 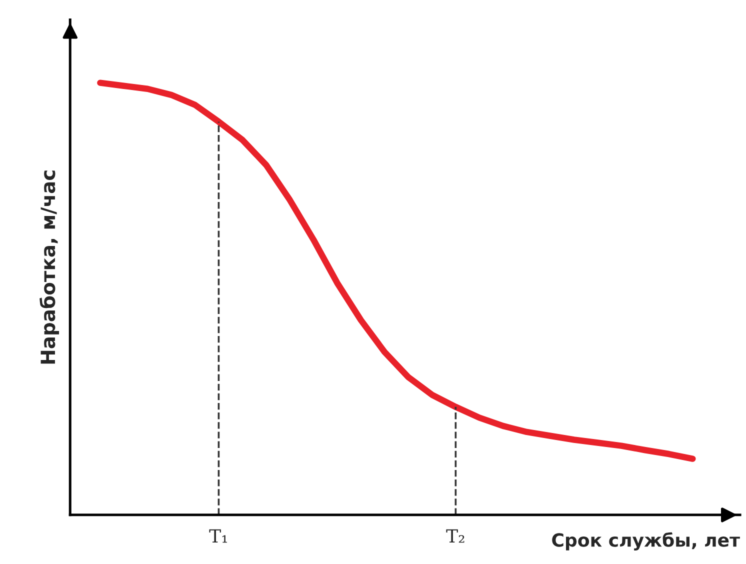 I want to click on y-axis-title: Наработка, м/час, so click(x=50, y=267).